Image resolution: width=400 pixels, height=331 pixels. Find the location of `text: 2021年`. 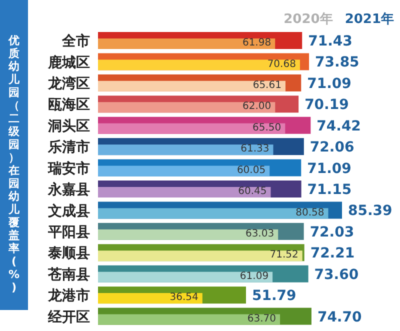

text: 2021年 is located at coordinates (369, 19).